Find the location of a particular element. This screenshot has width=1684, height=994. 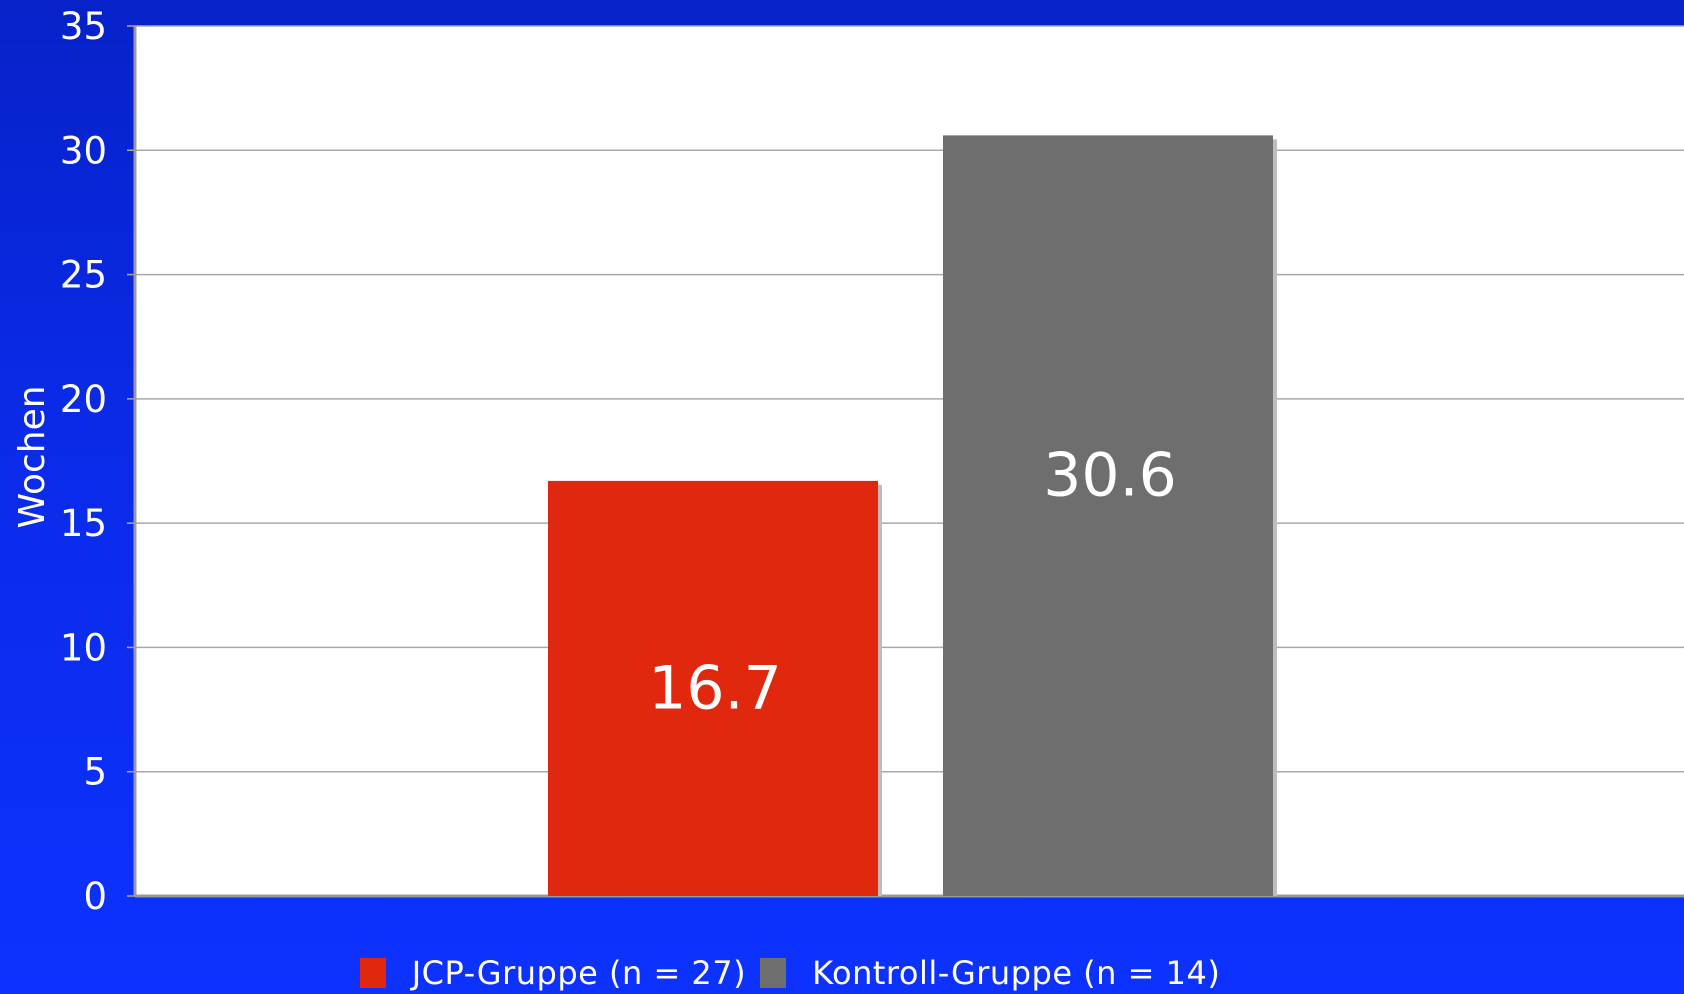

legend-swatch-kontroll is located at coordinates (773, 973).